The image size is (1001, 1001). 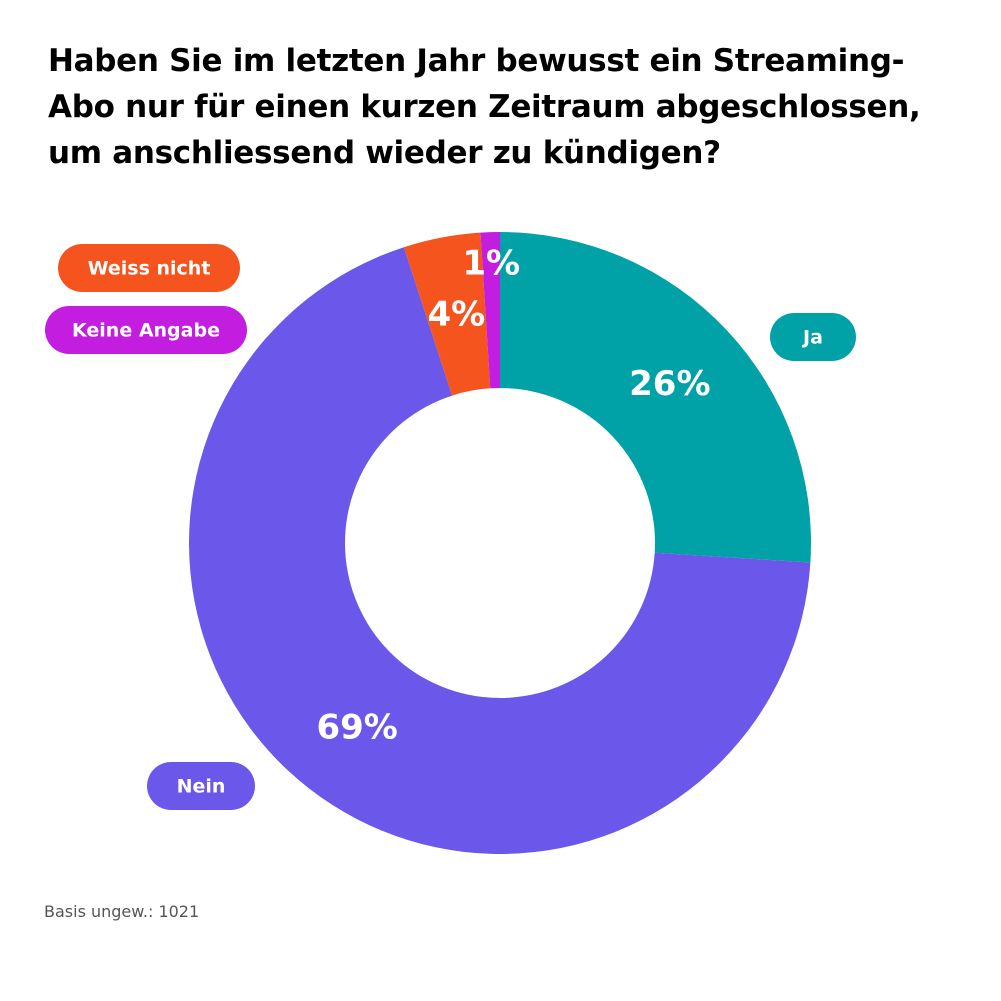 I want to click on legend-label: Ja, so click(x=812, y=338).